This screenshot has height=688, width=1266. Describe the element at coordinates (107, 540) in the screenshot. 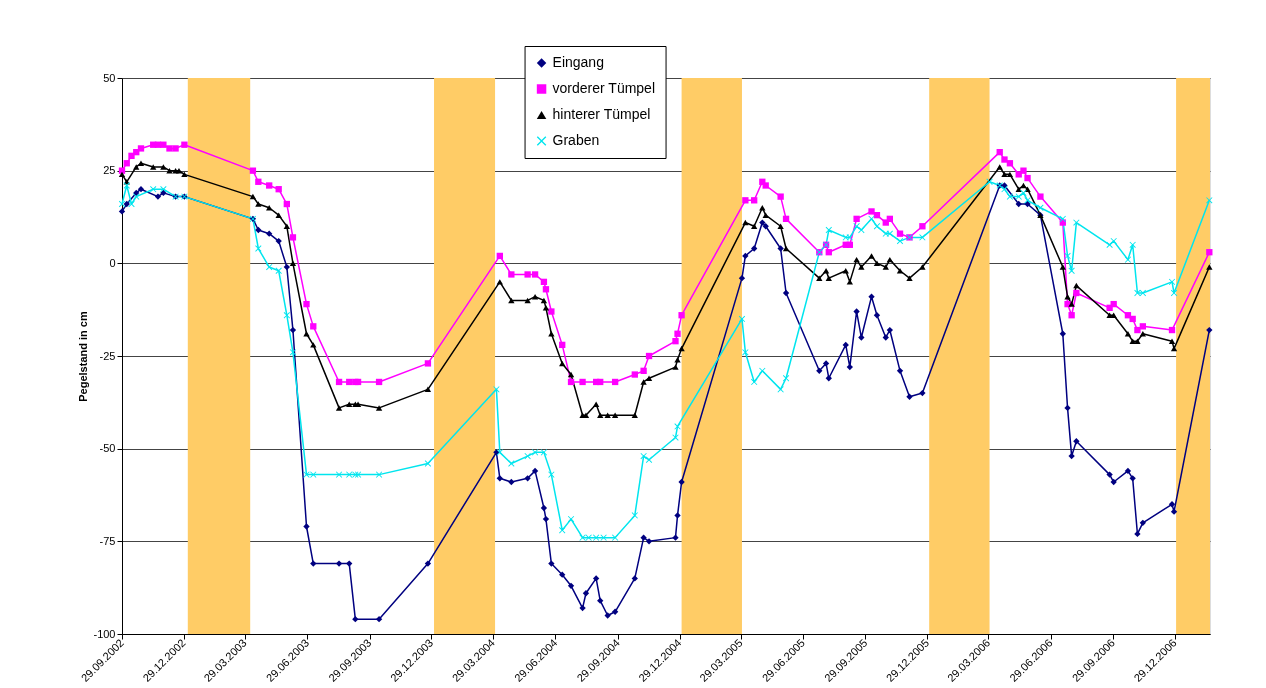

I see `y-tick-label: -75` at that location.